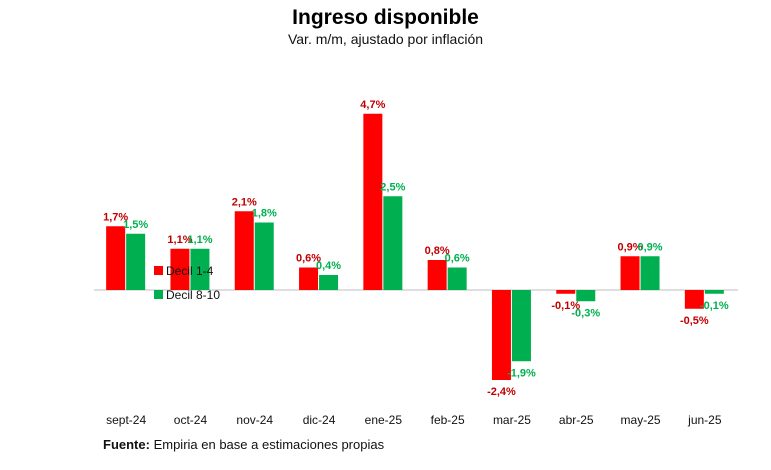 This screenshot has width=771, height=470. What do you see at coordinates (244, 202) in the screenshot?
I see `data-label-decil-1-4-nov-24: 2,1%` at bounding box center [244, 202].